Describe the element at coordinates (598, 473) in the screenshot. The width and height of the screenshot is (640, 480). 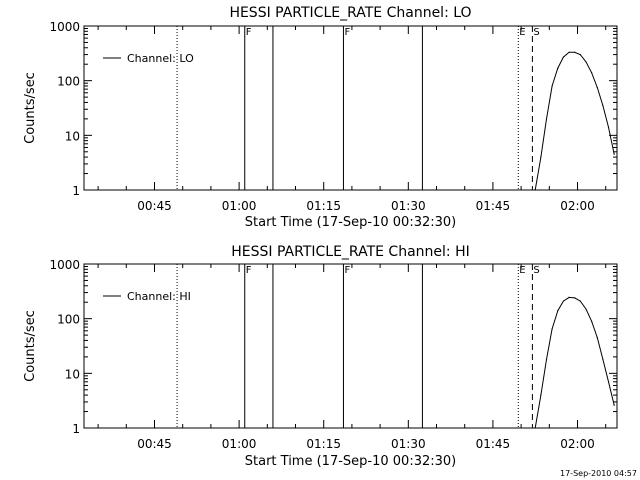
I see `footer-timestamp: 17-Sep-2010 04:57` at that location.